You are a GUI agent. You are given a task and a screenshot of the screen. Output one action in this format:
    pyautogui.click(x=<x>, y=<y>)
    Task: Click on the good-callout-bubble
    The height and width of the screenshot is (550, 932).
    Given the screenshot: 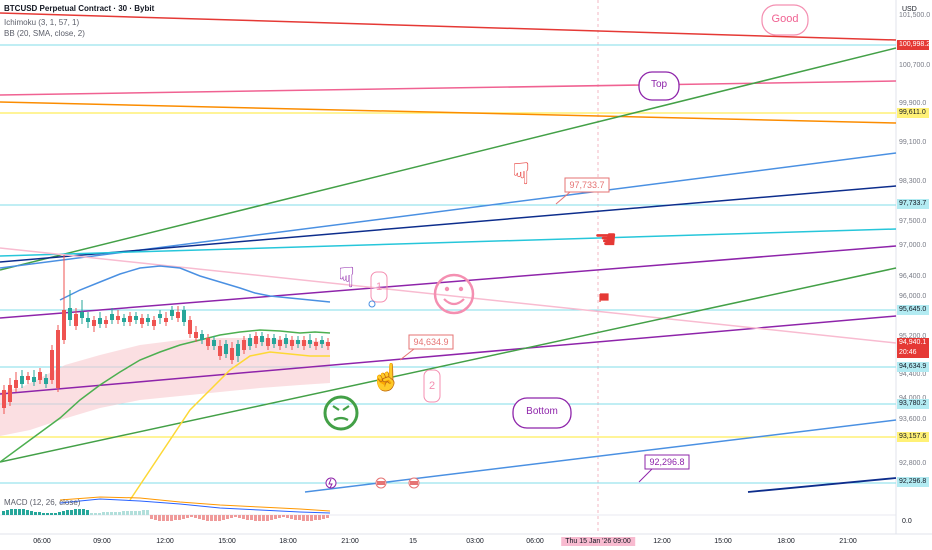 What is the action you would take?
    pyautogui.click(x=785, y=20)
    